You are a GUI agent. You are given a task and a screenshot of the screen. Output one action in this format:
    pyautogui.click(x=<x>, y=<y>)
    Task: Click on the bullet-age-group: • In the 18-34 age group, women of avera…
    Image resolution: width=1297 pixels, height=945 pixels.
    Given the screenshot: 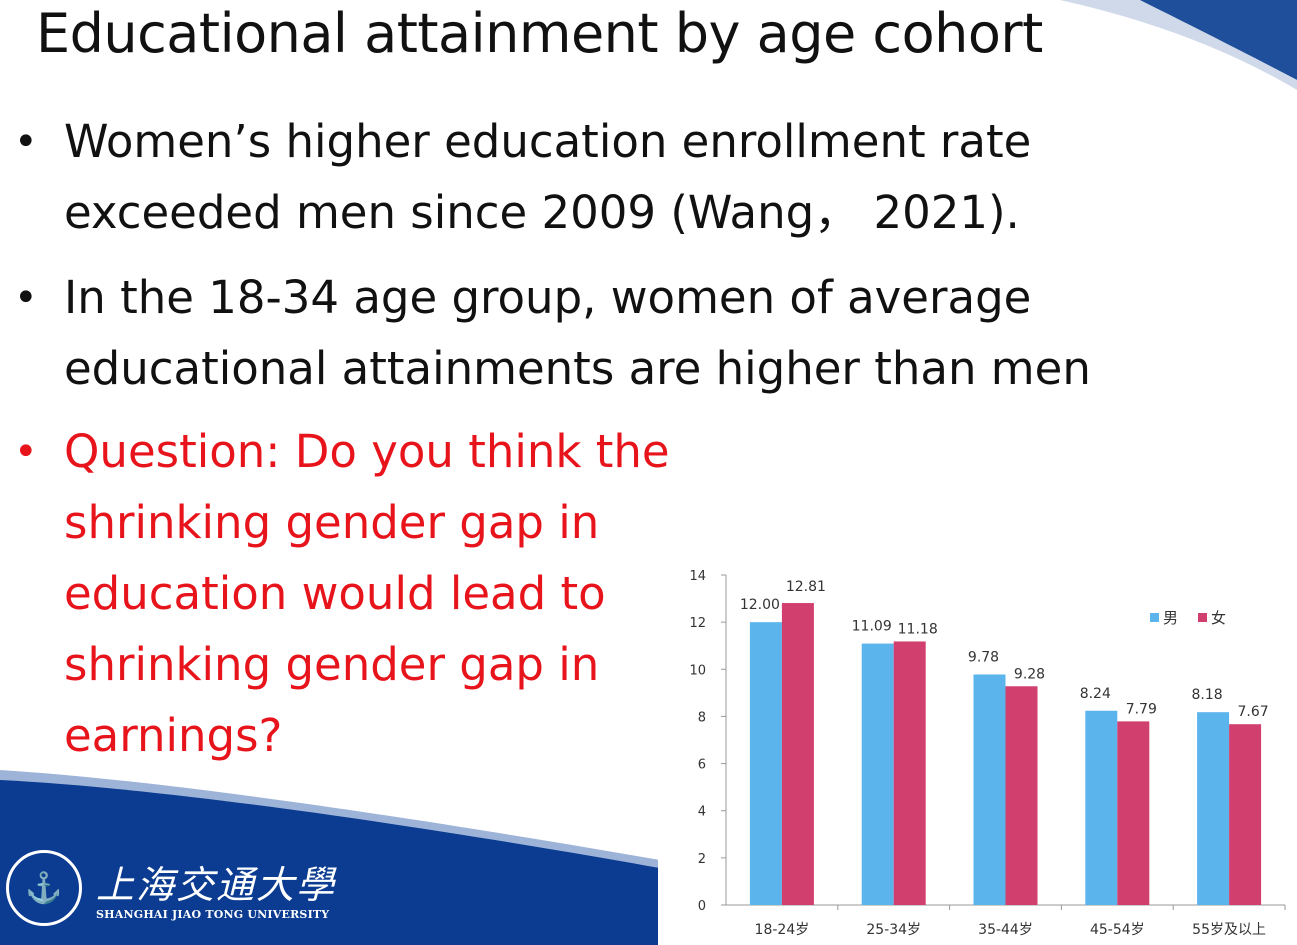 What is the action you would take?
    pyautogui.click(x=629, y=333)
    